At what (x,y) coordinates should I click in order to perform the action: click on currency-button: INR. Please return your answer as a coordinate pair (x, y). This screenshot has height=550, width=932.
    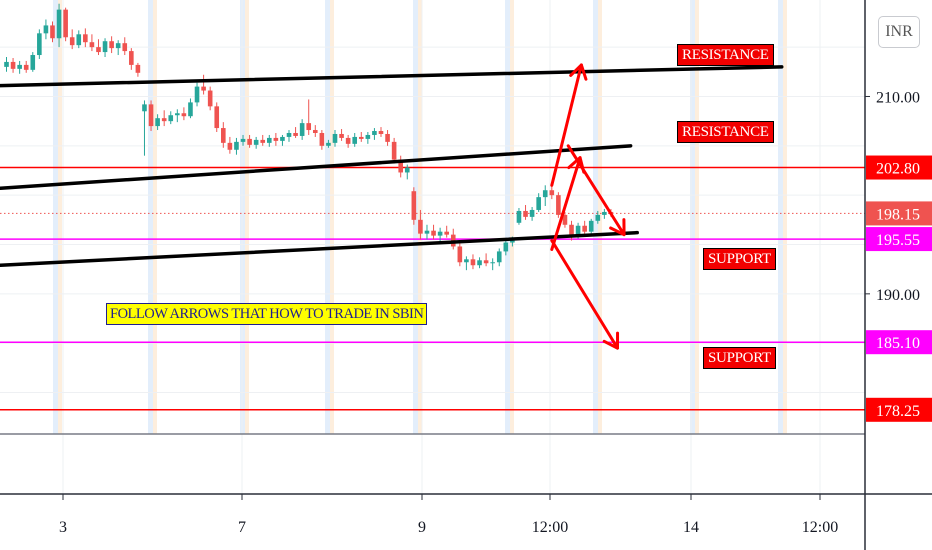
    Looking at the image, I should click on (899, 32).